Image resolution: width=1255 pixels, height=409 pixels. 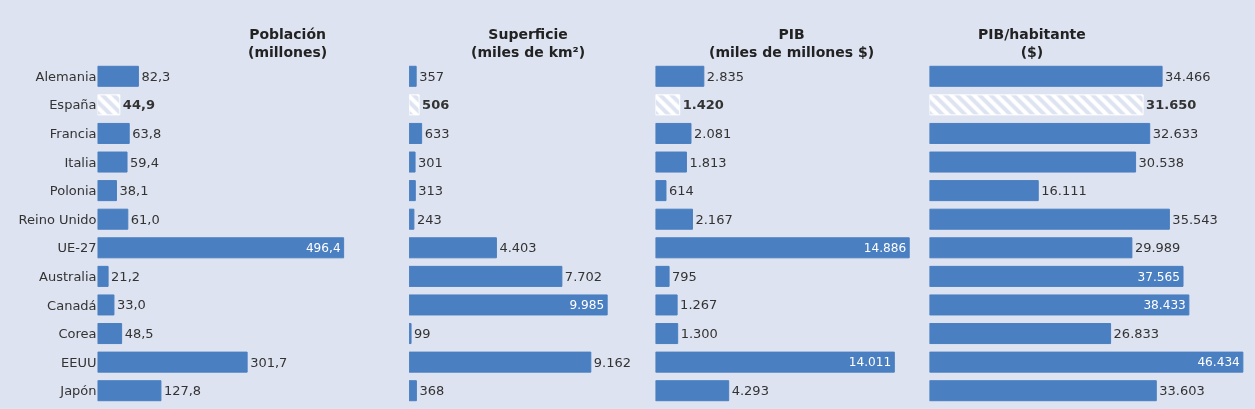 I want to click on data-label: 38,1, so click(x=134, y=191).